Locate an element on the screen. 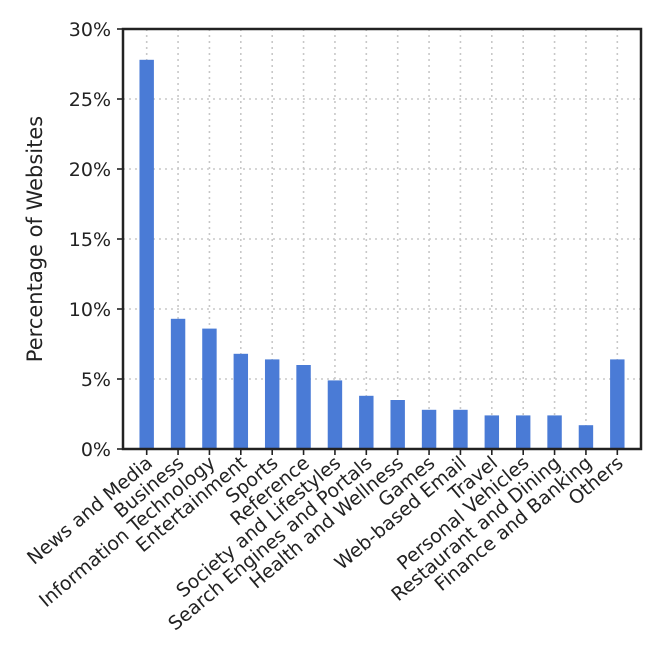 This screenshot has width=665, height=665. y-axis-title: Percentage of Websites is located at coordinates (35, 239).